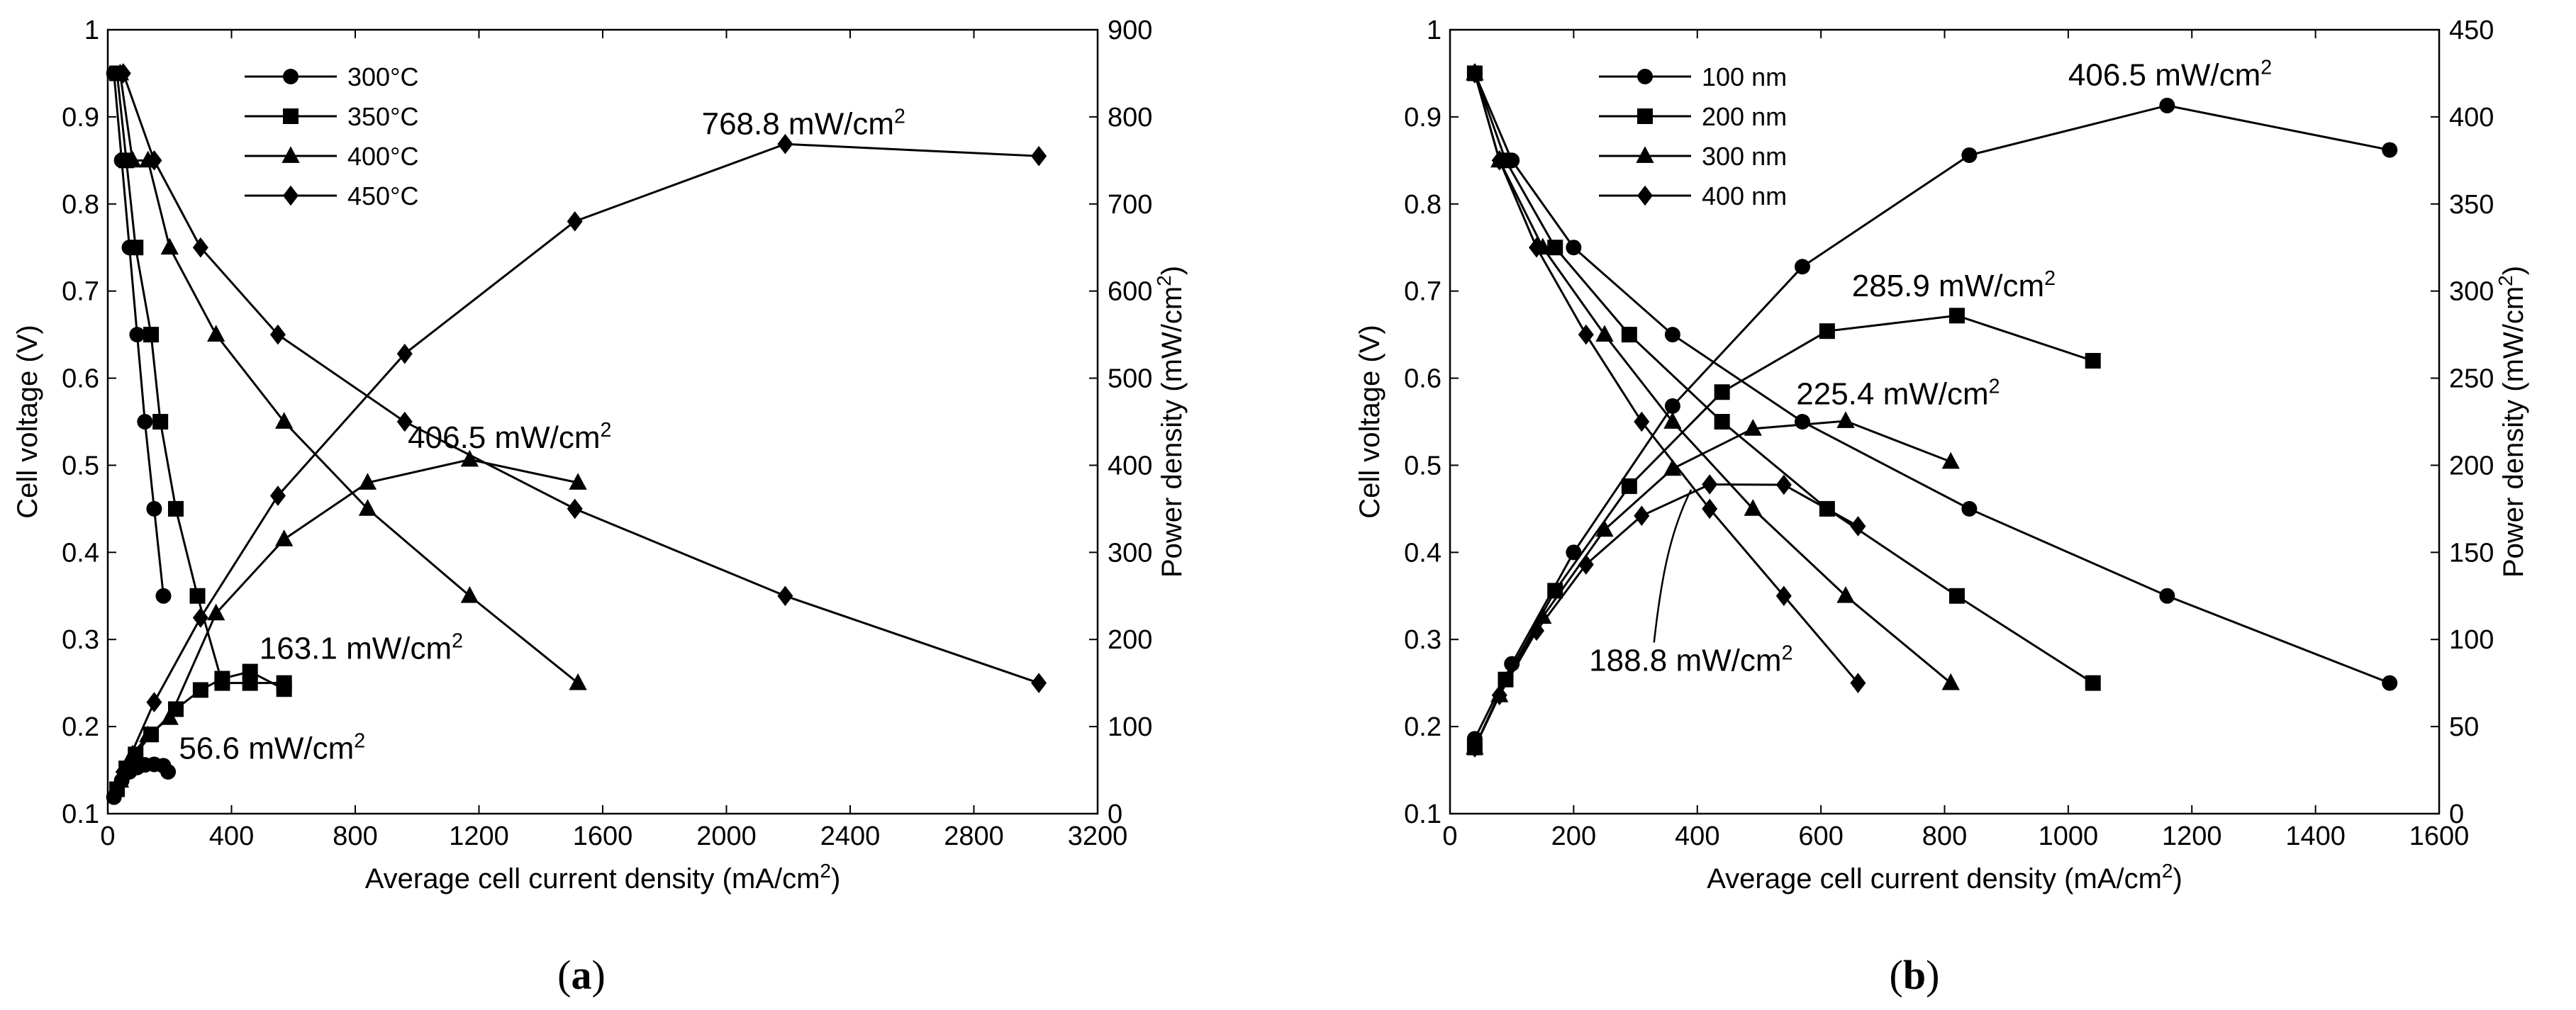  I want to click on panel-b-y-left-tick-label: 0.3, so click(1423, 640).